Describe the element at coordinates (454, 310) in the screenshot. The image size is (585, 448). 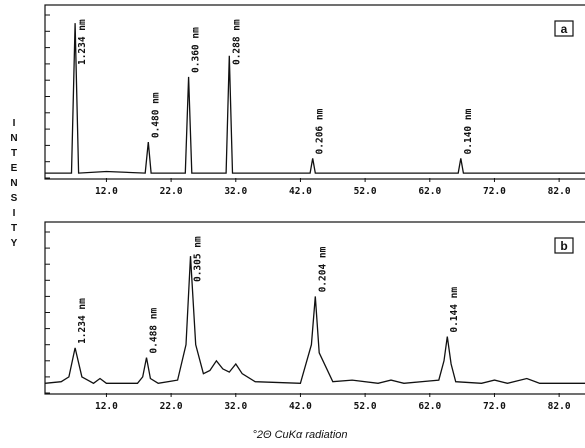
I see `peak-label: 0.144 nm` at that location.